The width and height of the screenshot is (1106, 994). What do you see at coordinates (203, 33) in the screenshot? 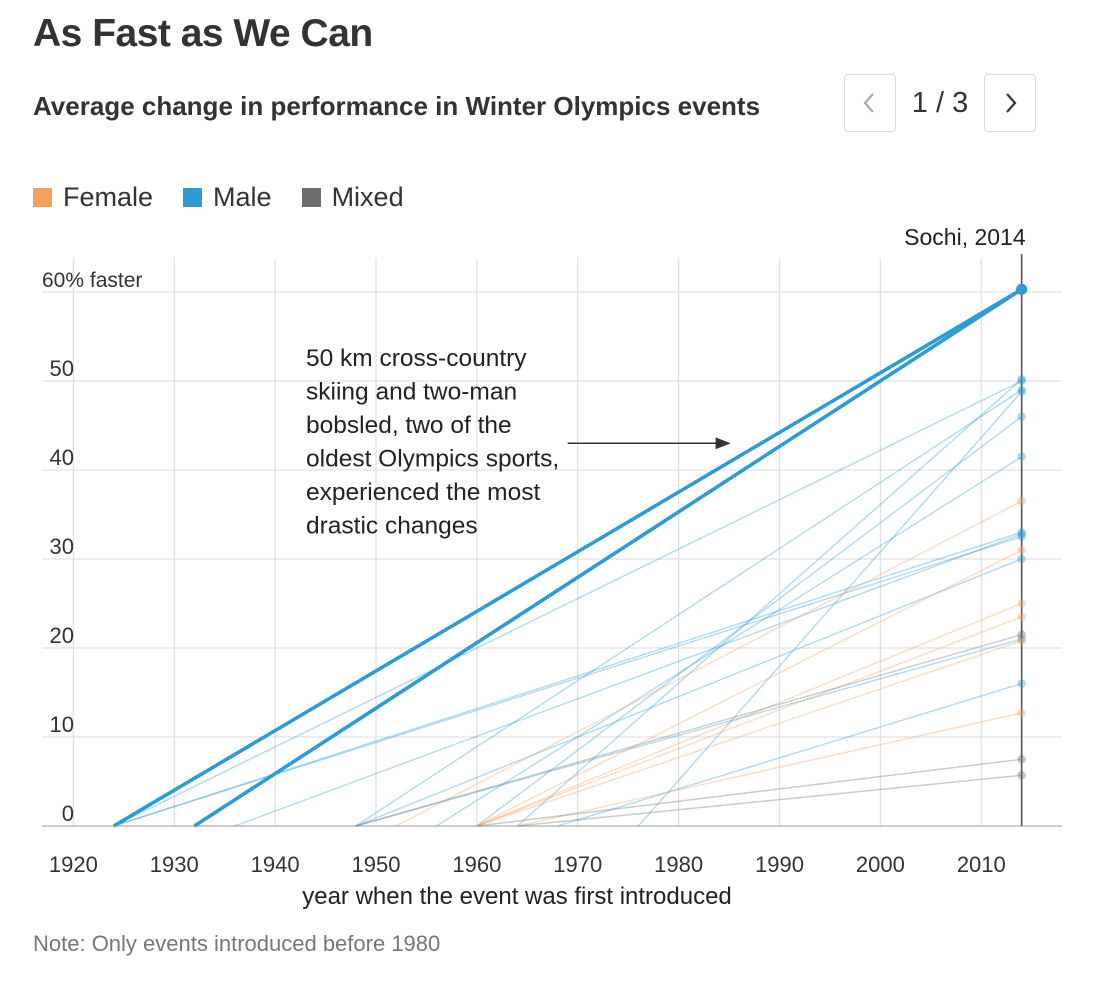
I see `chart-title: As Fast as We Can` at bounding box center [203, 33].